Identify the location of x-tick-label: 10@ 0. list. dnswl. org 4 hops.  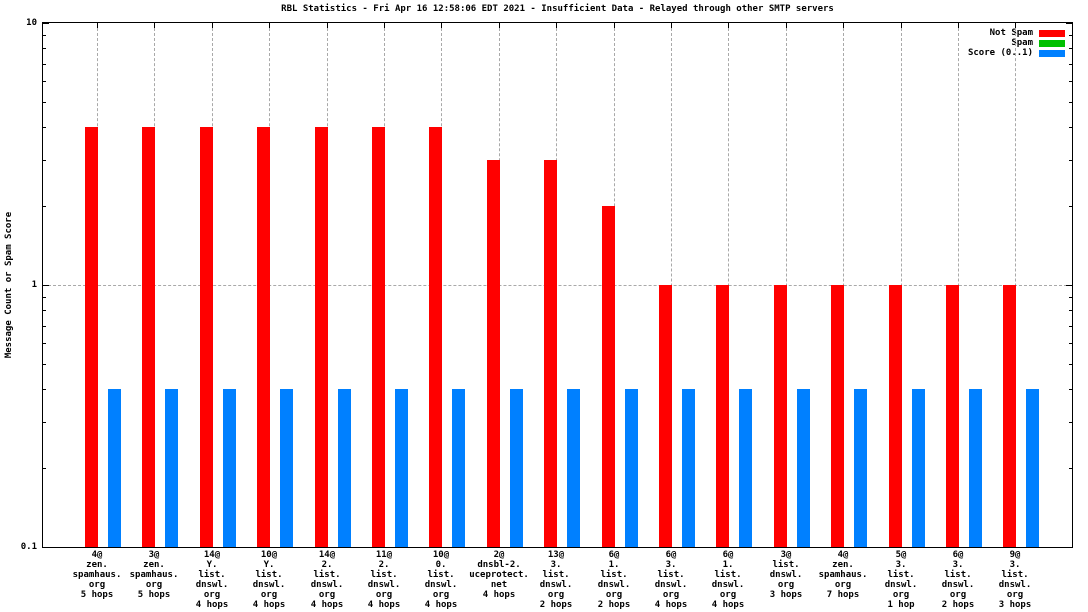
(441, 580).